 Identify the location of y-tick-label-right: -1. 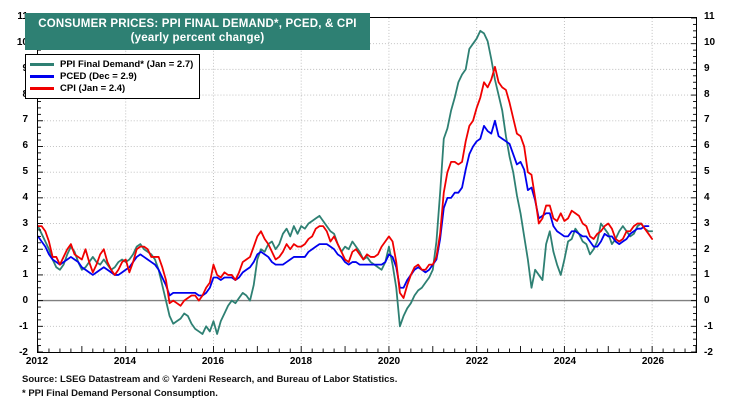
(708, 327).